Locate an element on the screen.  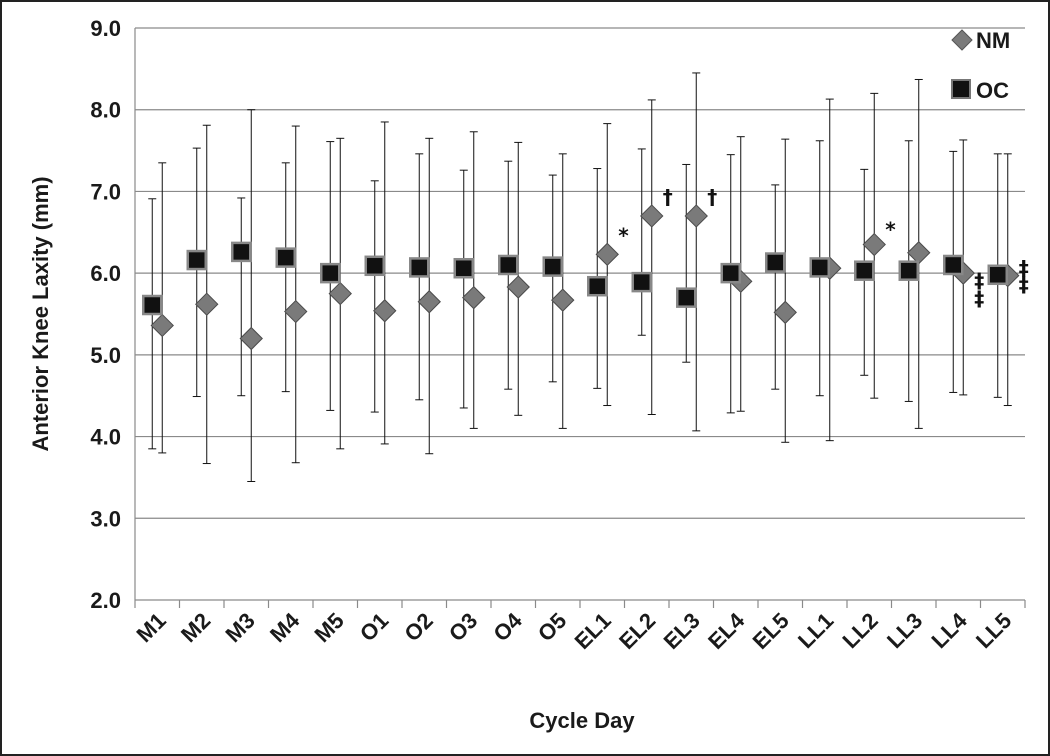
y-tick-label: 8.0 is located at coordinates (105, 110).